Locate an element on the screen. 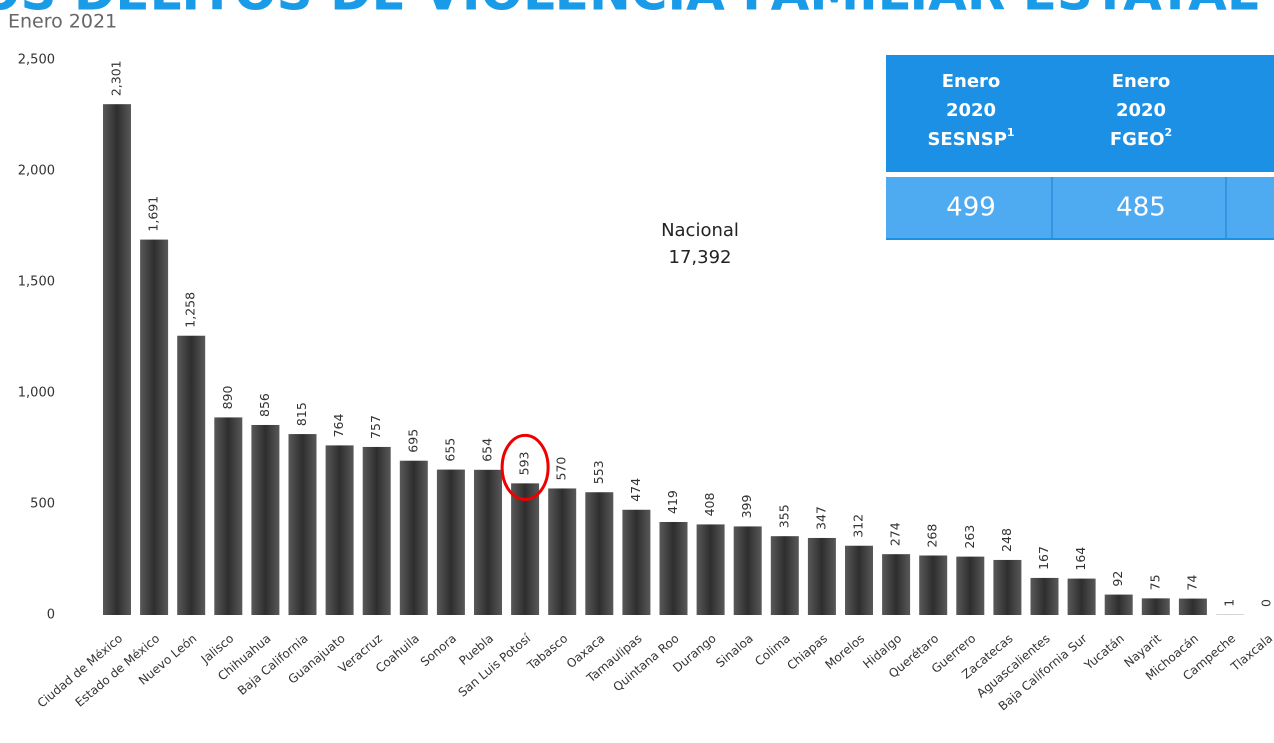  x-tick-label: Morelos is located at coordinates (844, 651).